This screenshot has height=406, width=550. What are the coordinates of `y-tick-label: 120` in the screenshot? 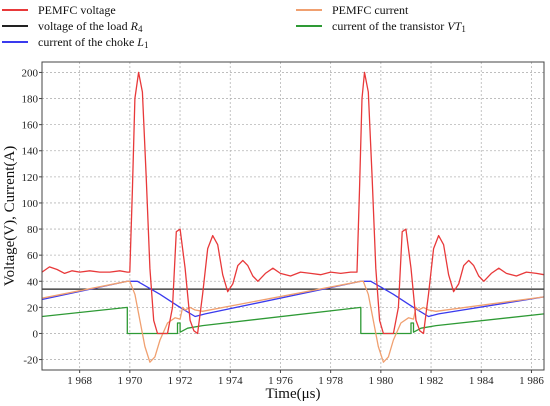 It's located at (30, 178).